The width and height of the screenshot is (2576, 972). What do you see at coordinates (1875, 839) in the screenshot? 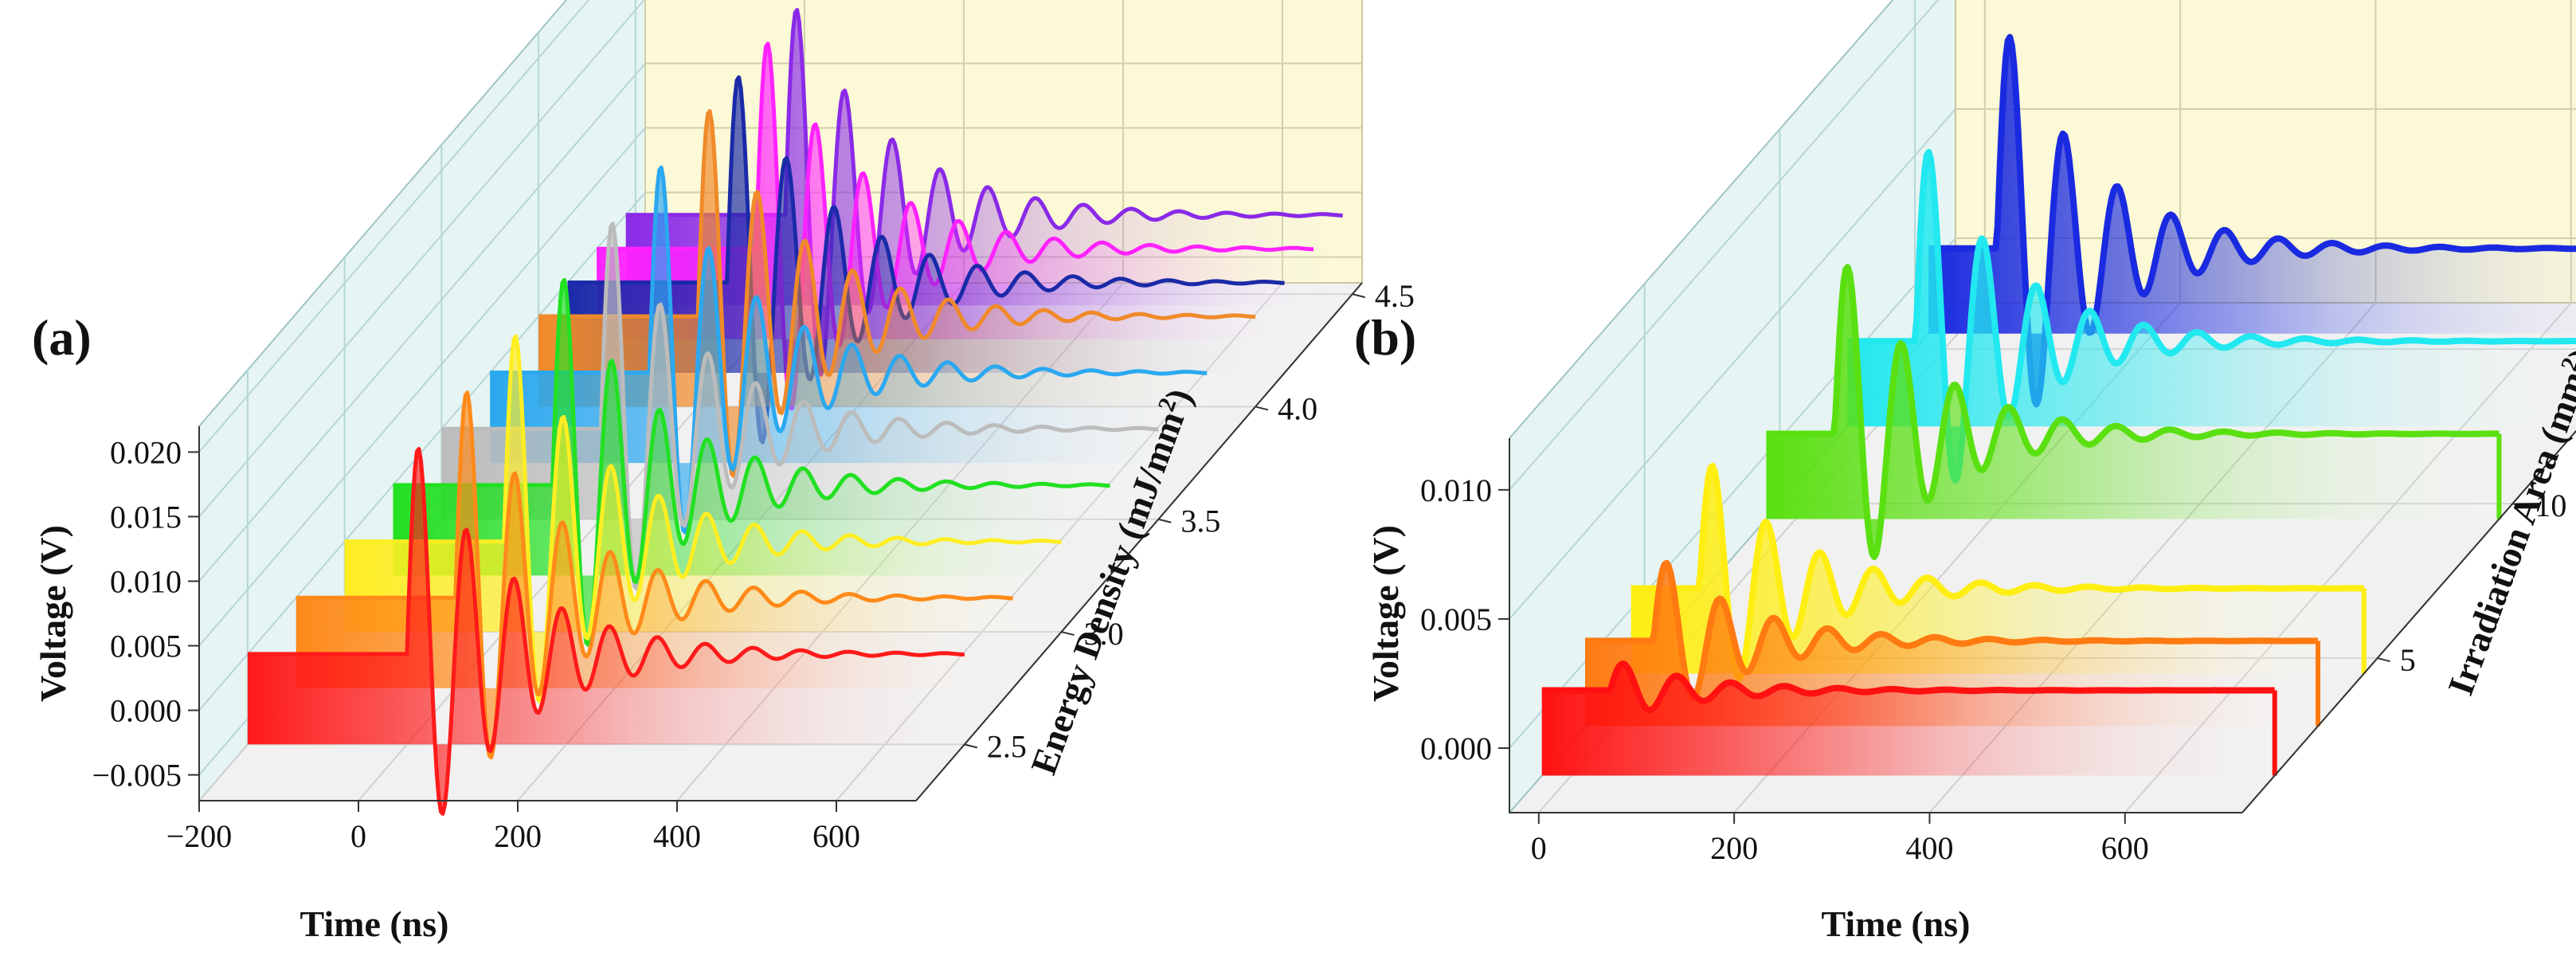
I see `panel-b-x-ticks: 0 200 400 600` at bounding box center [1875, 839].